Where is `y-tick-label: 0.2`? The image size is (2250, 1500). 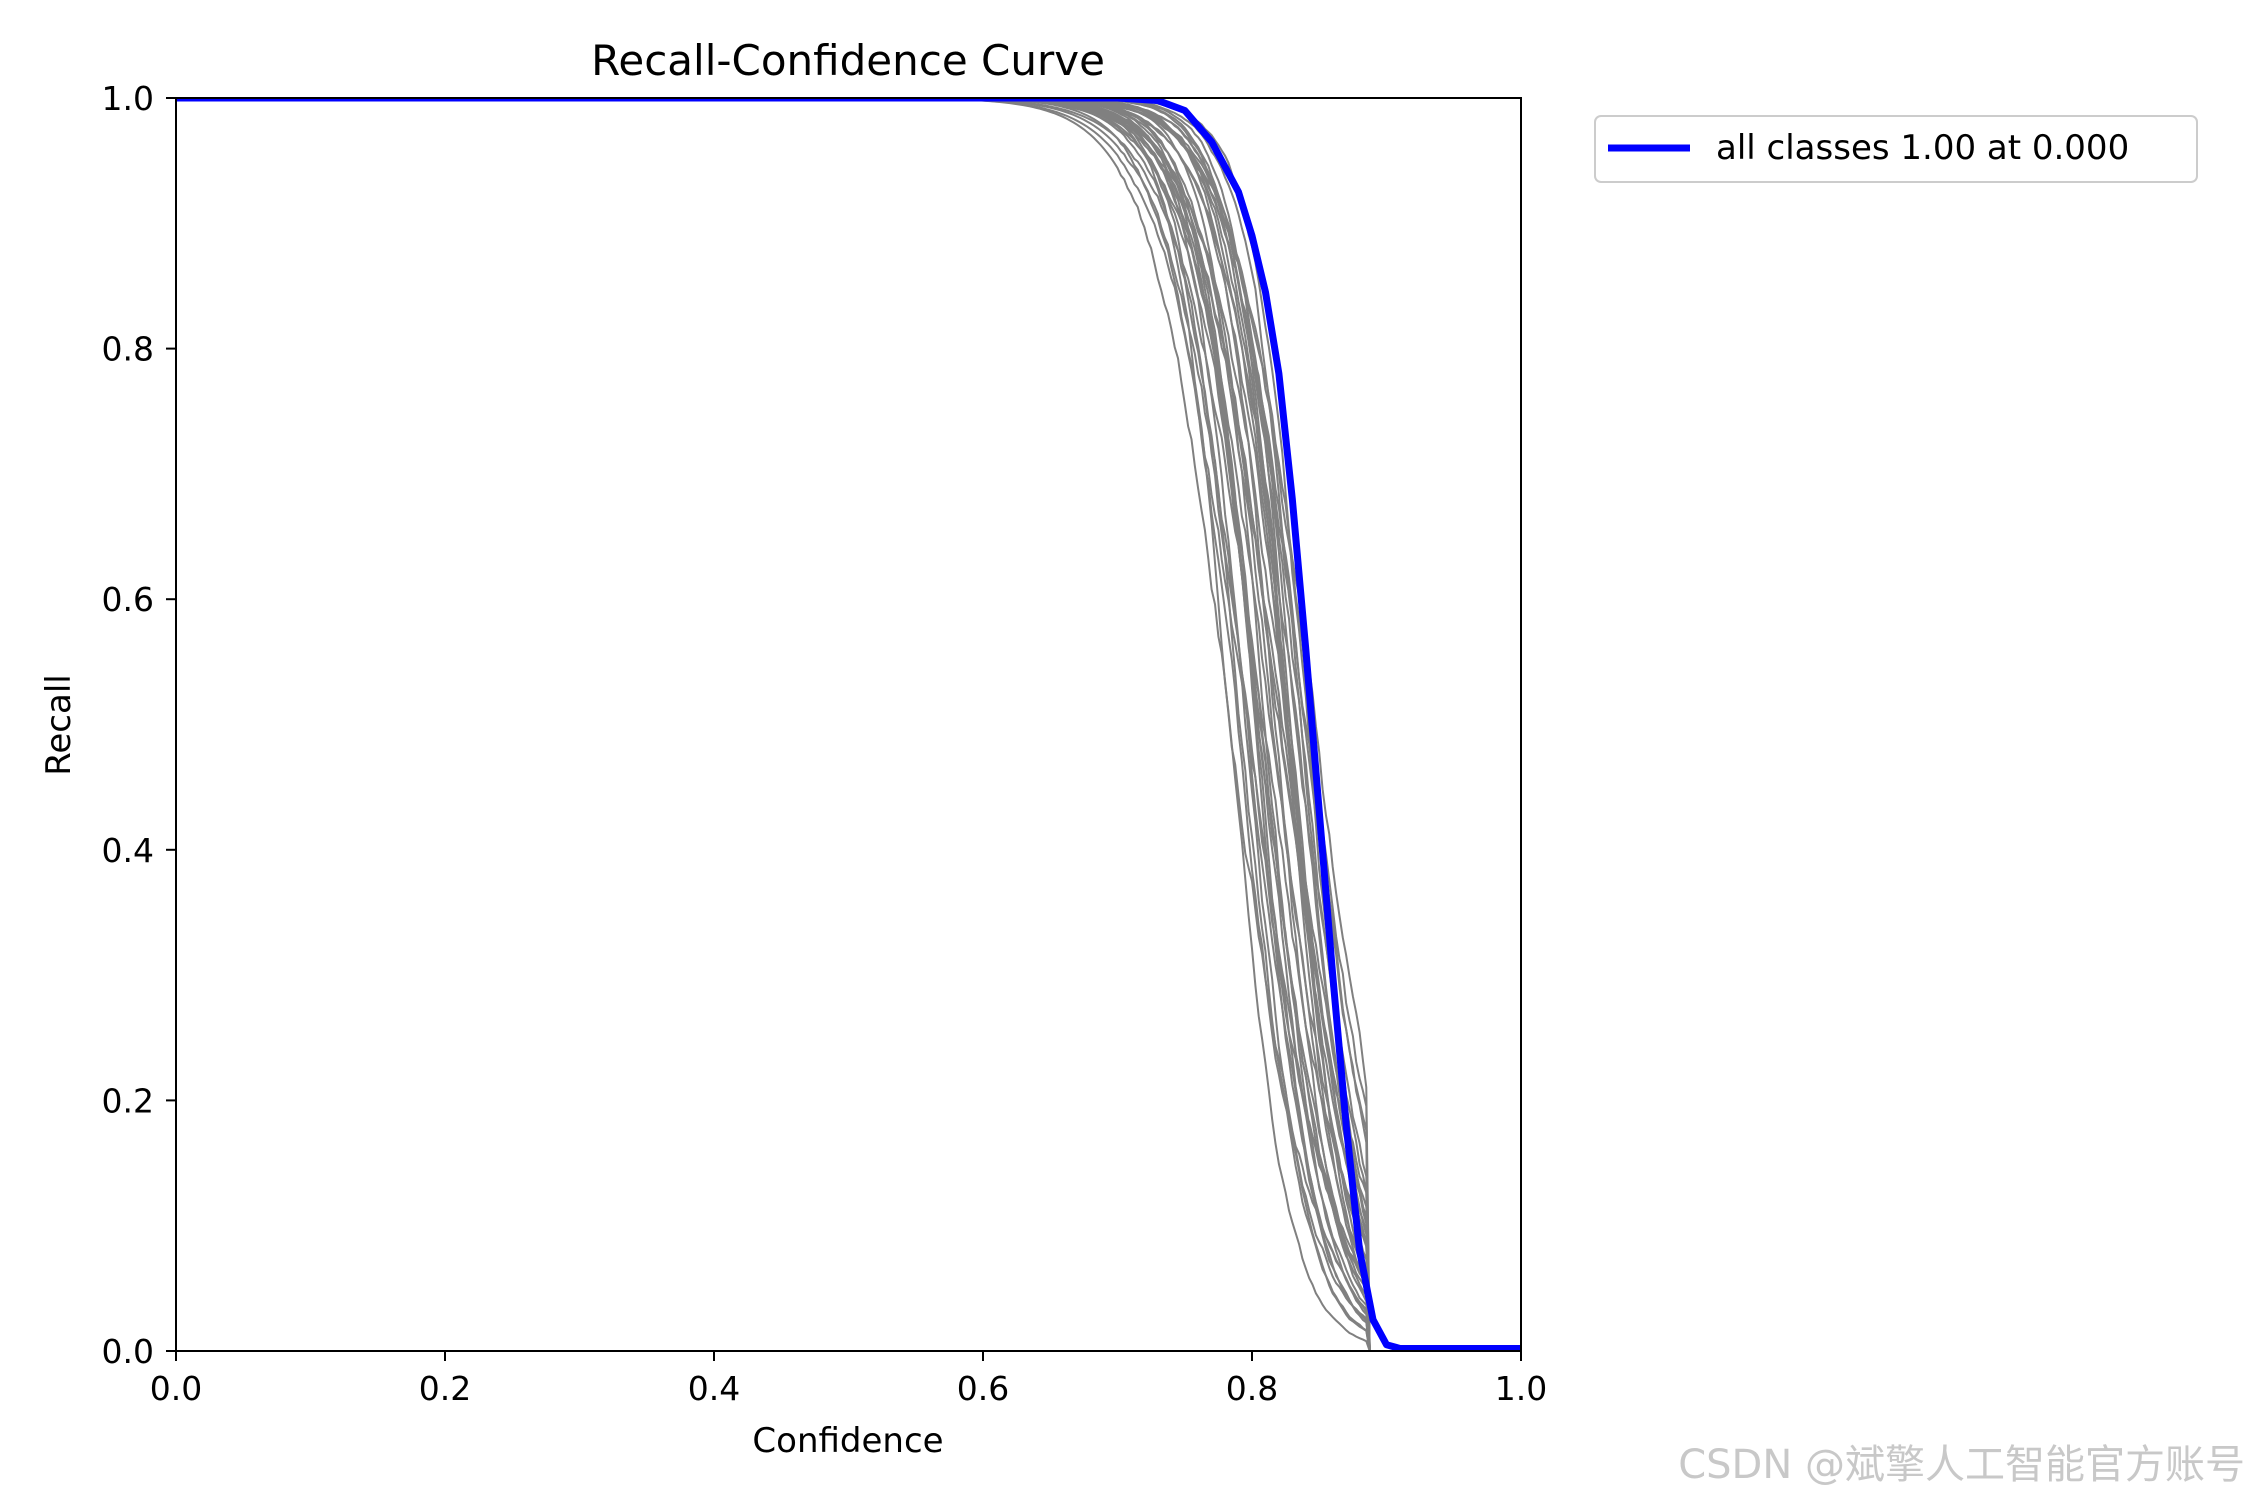
y-tick-label: 0.2 is located at coordinates (128, 1100).